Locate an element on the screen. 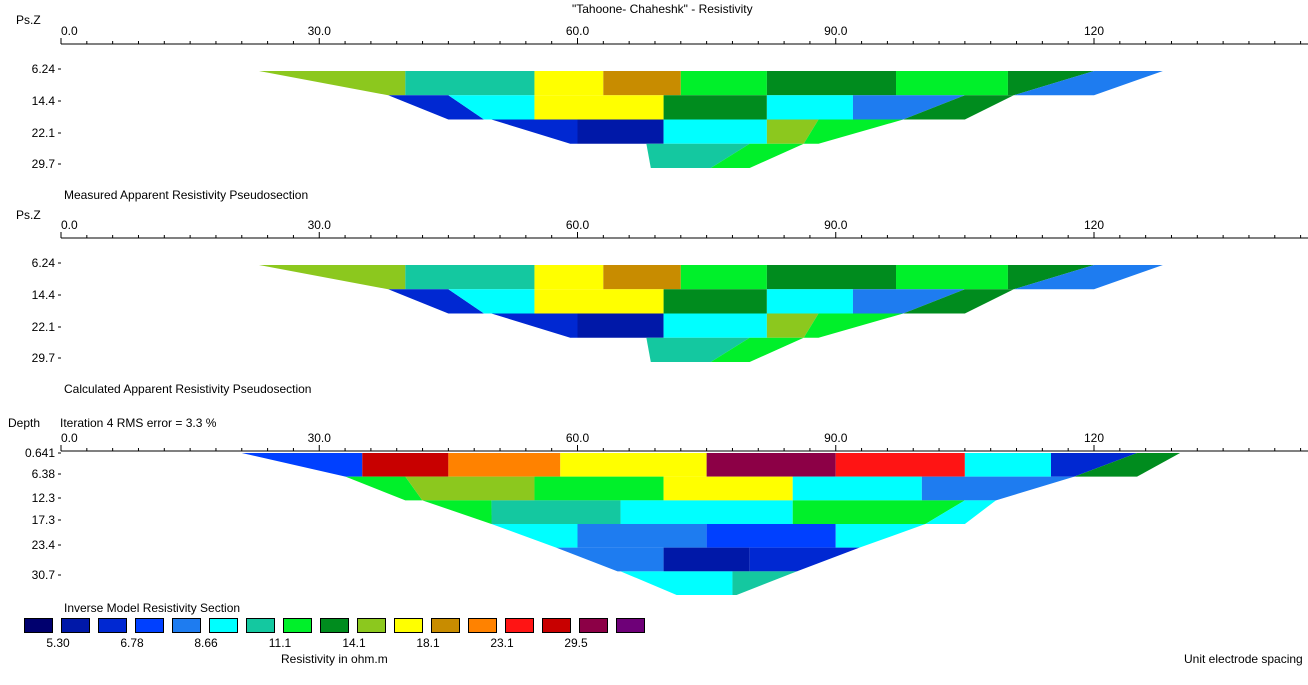  y-tick-label: 17.3 is located at coordinates (44, 520).